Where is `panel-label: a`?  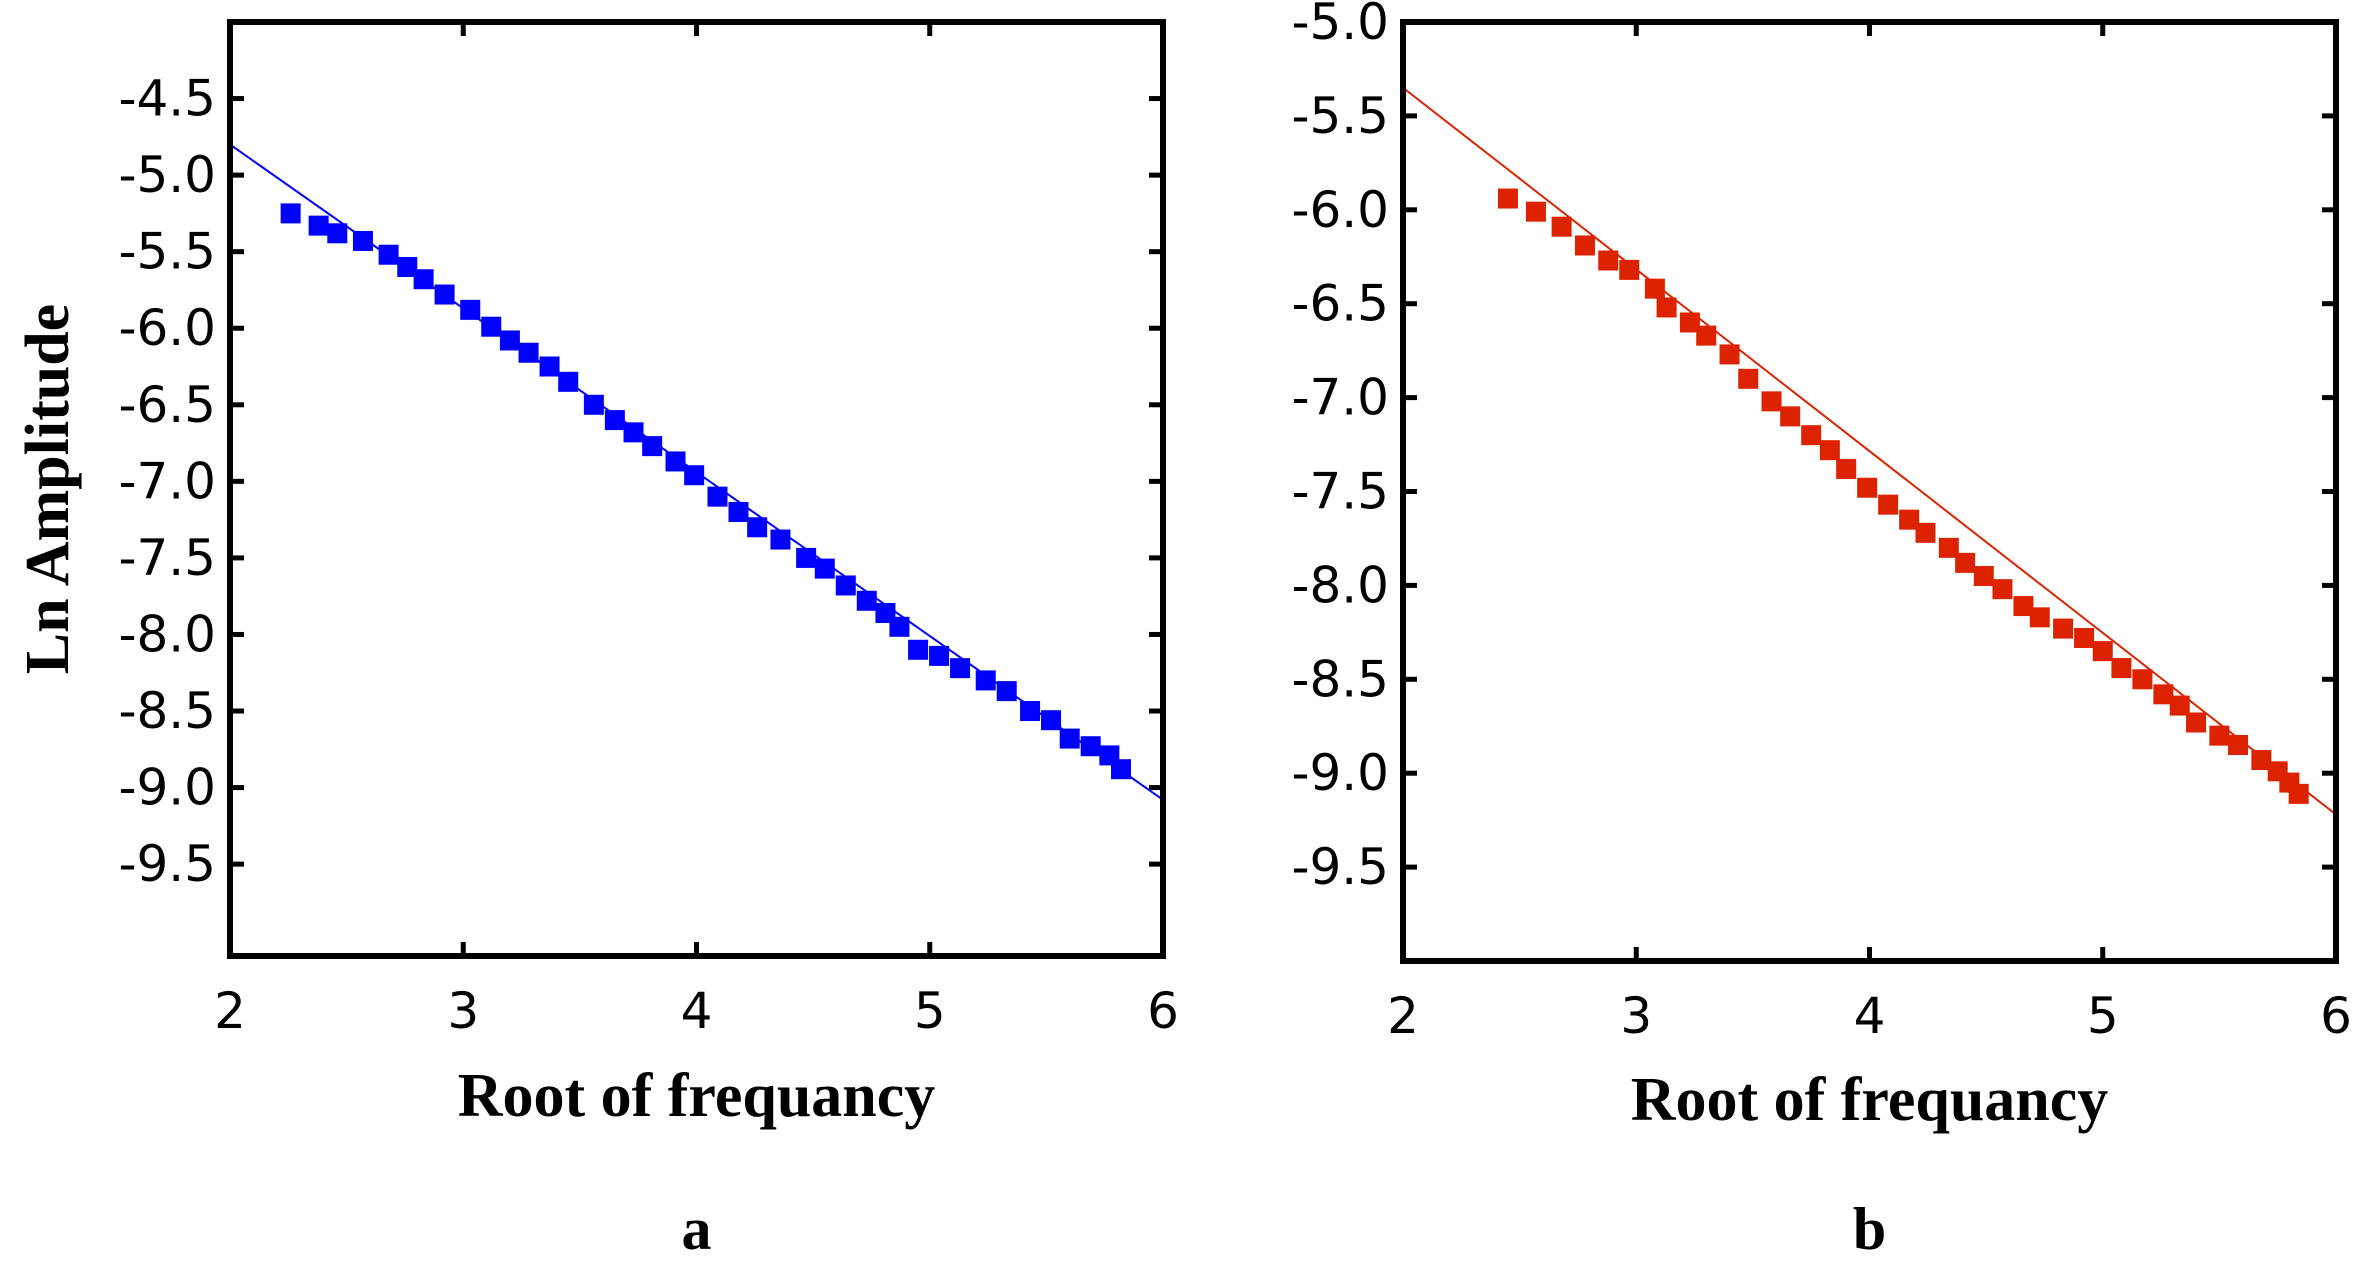
panel-label: a is located at coordinates (697, 1229).